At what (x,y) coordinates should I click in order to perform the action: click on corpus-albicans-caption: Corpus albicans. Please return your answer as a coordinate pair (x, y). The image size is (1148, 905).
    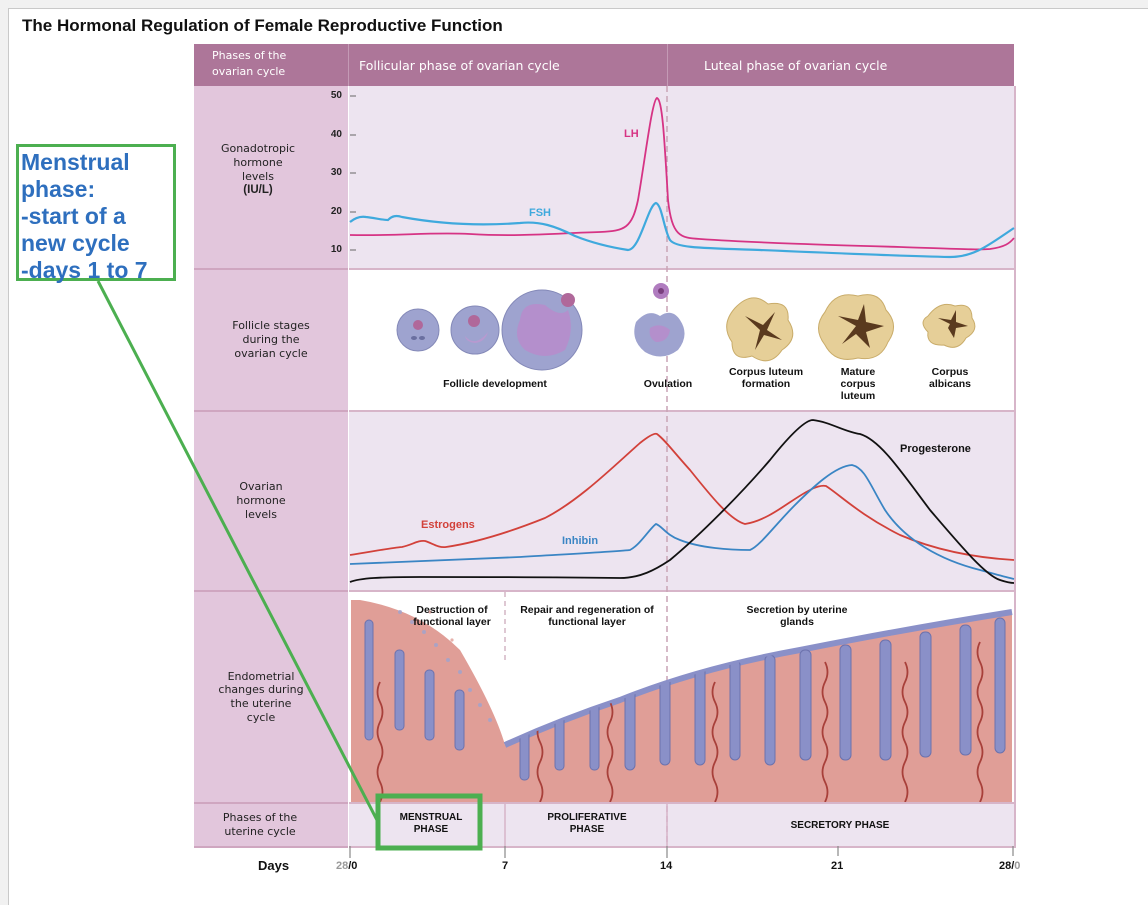
    Looking at the image, I should click on (950, 378).